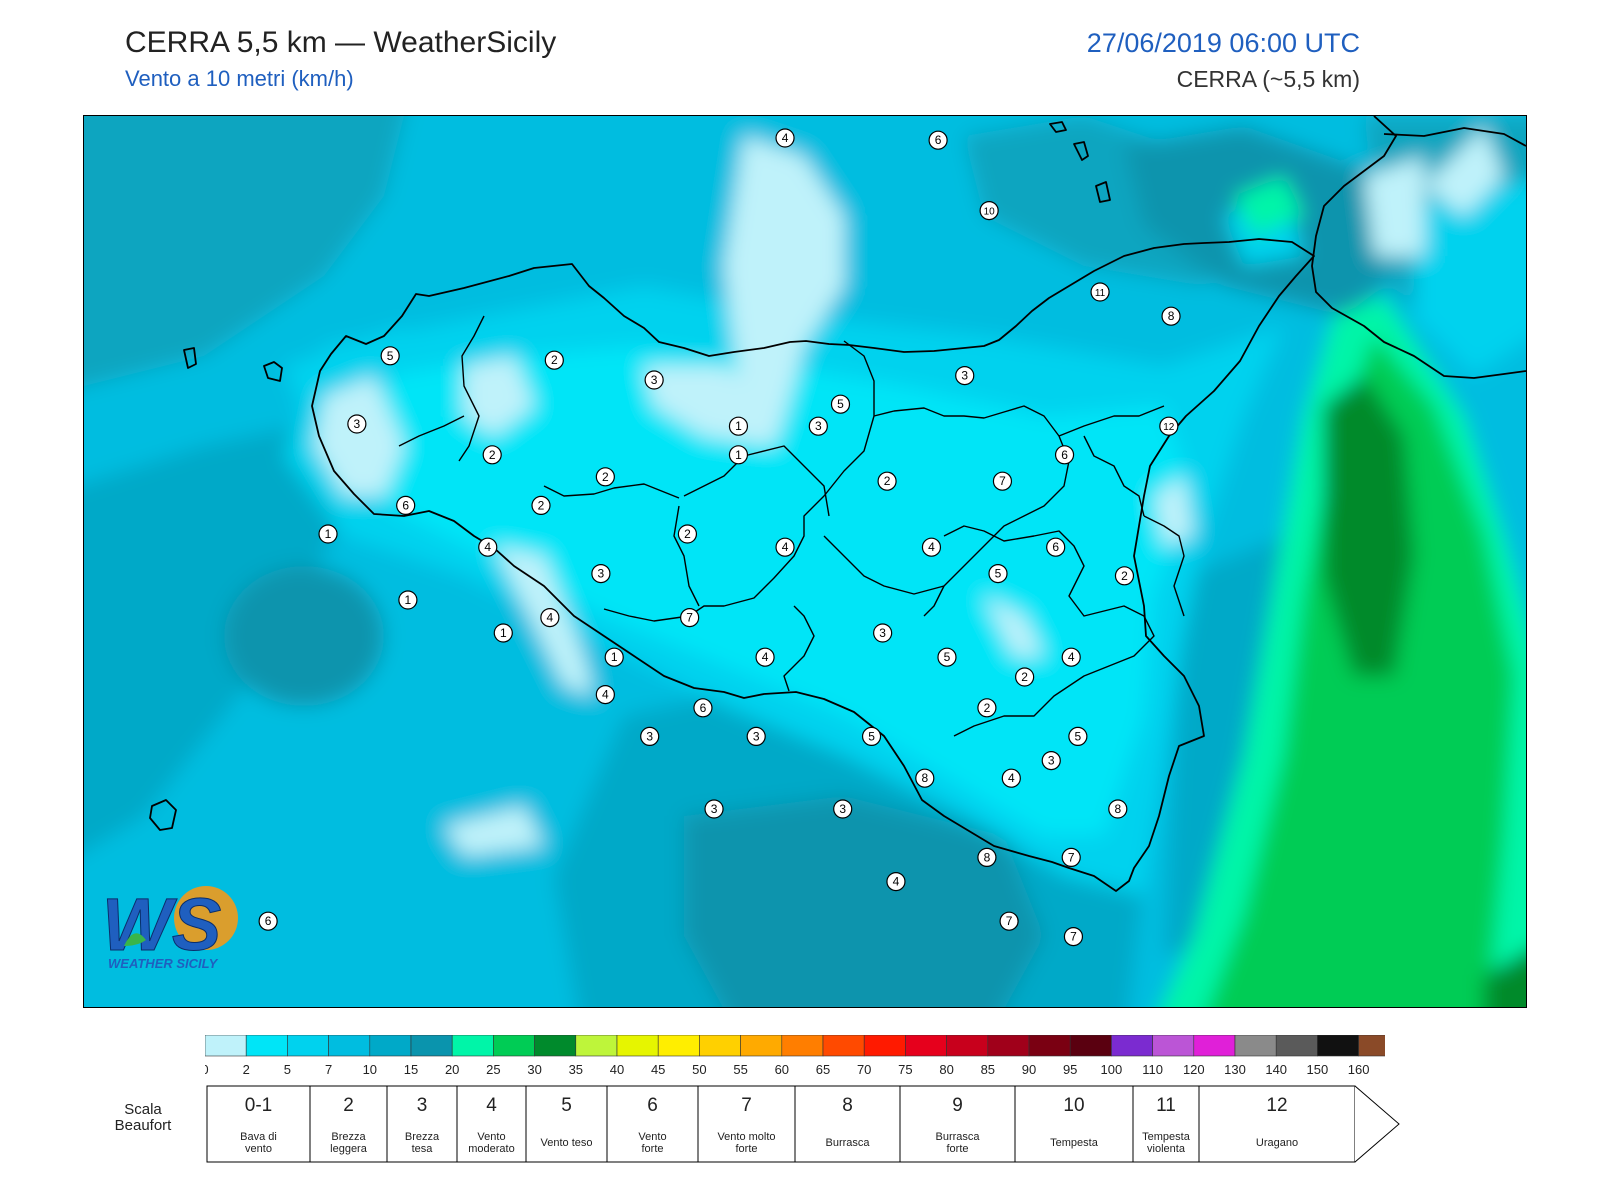  I want to click on beaufort-cell: 8 Burrasca, so click(847, 1124).